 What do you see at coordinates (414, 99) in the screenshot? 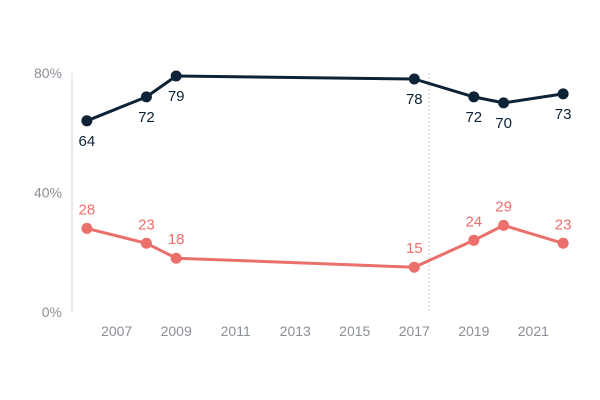
I see `data-label: 78` at bounding box center [414, 99].